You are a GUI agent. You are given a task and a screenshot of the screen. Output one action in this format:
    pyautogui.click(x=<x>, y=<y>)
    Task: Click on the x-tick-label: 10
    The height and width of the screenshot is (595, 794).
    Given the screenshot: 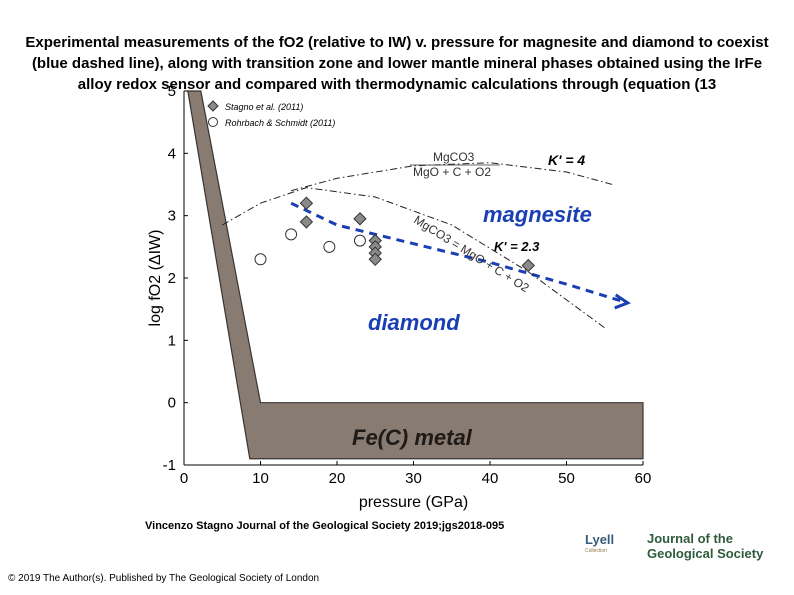 What is the action you would take?
    pyautogui.click(x=260, y=478)
    